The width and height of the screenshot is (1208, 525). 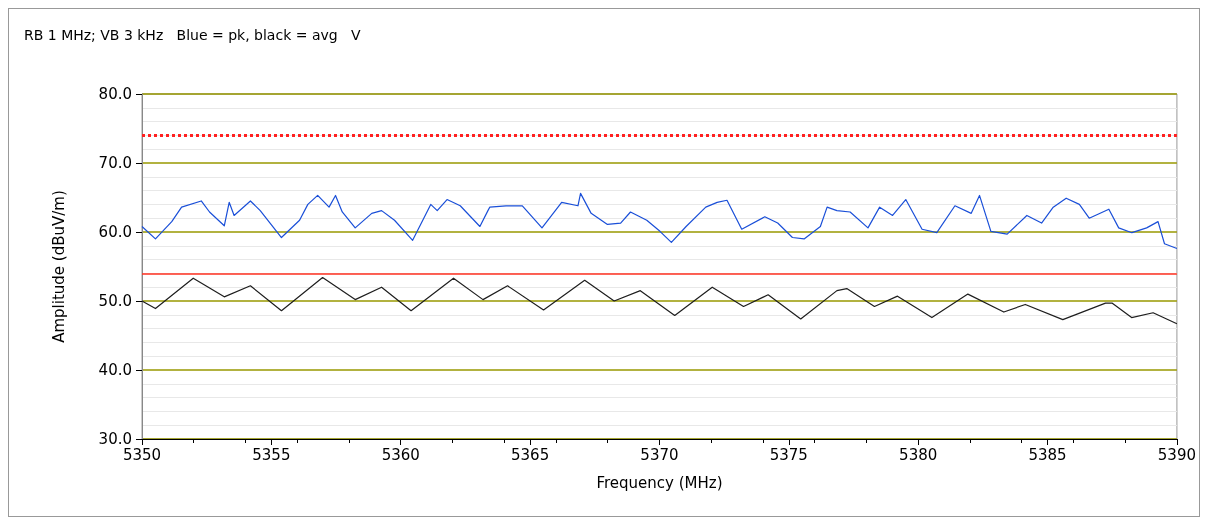 What do you see at coordinates (115, 301) in the screenshot?
I see `y-tick-label: 50.0` at bounding box center [115, 301].